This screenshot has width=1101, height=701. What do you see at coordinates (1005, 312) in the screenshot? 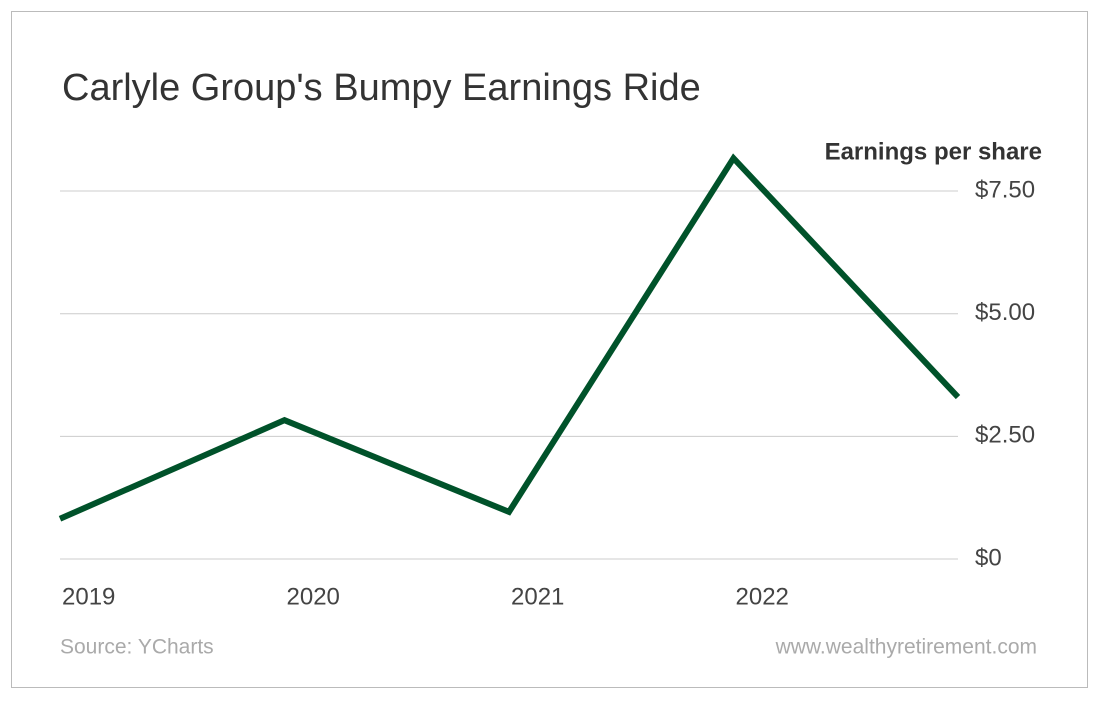
I see `y-tick-label: $5.00` at bounding box center [1005, 312].